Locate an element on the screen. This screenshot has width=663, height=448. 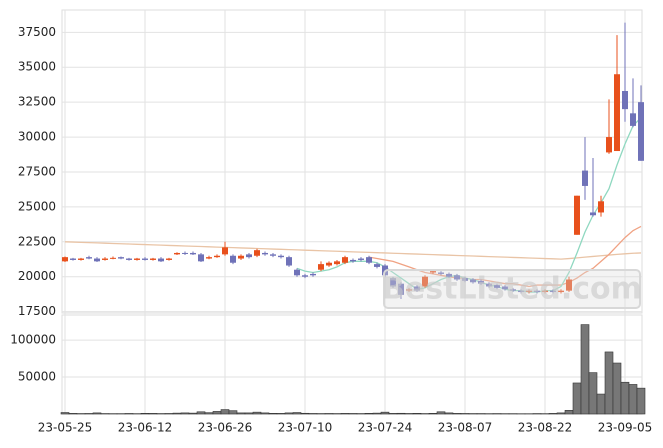
y-tick-label: 17500 is located at coordinates (37, 311).